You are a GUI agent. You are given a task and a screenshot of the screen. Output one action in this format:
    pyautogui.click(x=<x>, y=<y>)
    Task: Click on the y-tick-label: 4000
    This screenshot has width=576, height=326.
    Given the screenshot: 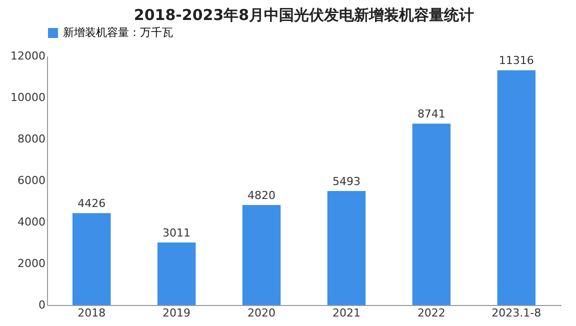 What is the action you would take?
    pyautogui.click(x=32, y=222)
    